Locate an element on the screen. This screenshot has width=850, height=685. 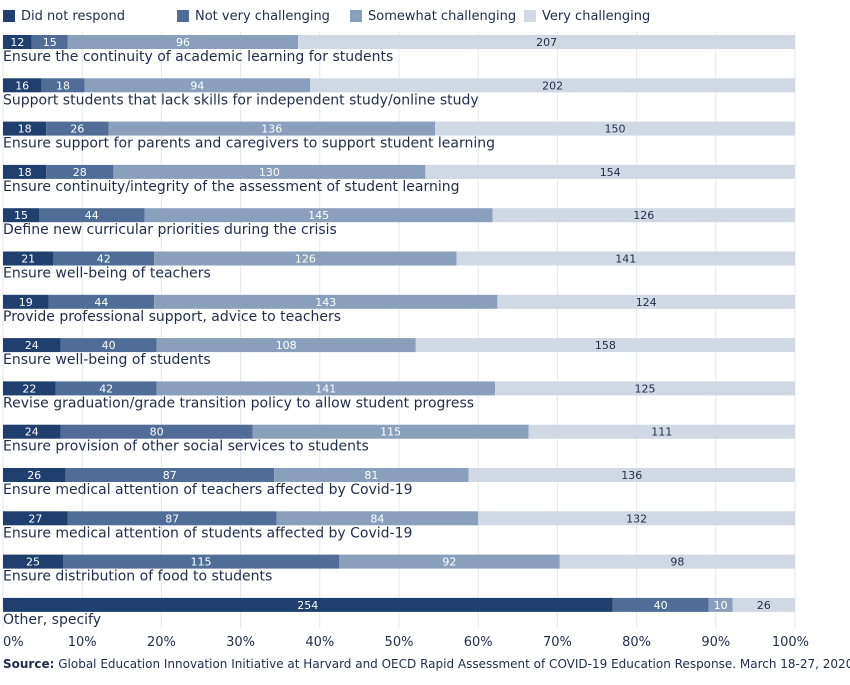
data-label: 10 is located at coordinates (721, 605).